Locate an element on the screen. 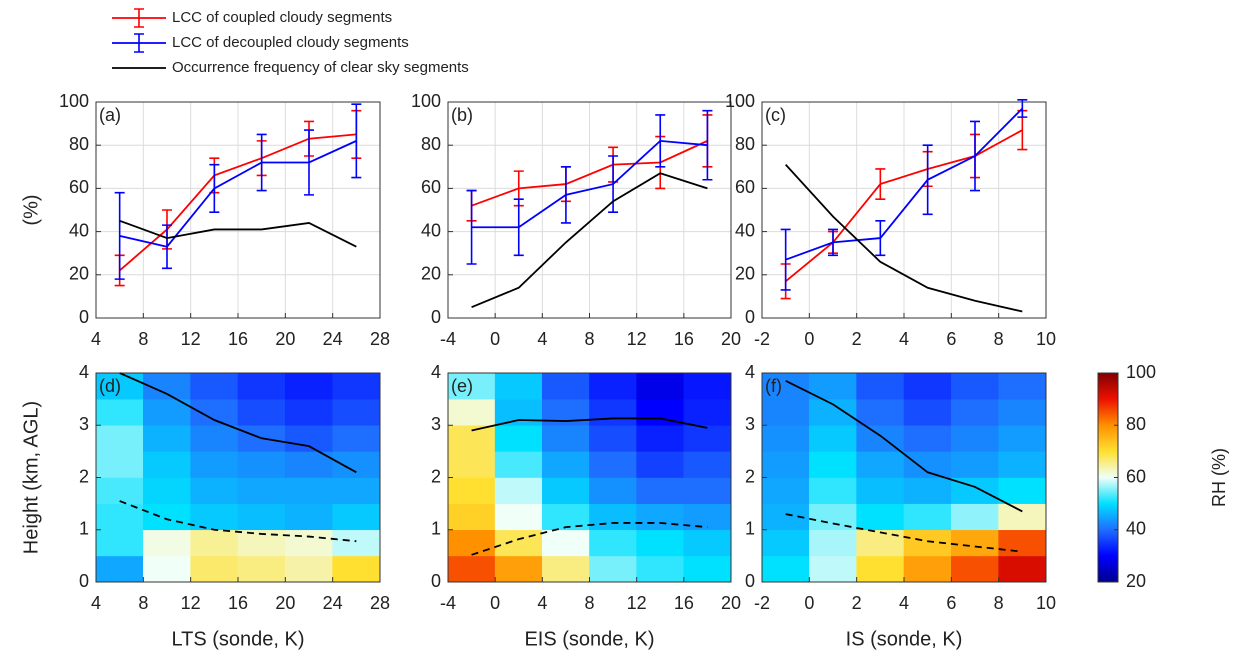 The width and height of the screenshot is (1246, 660). y-tick-label: 40 is located at coordinates (745, 230).